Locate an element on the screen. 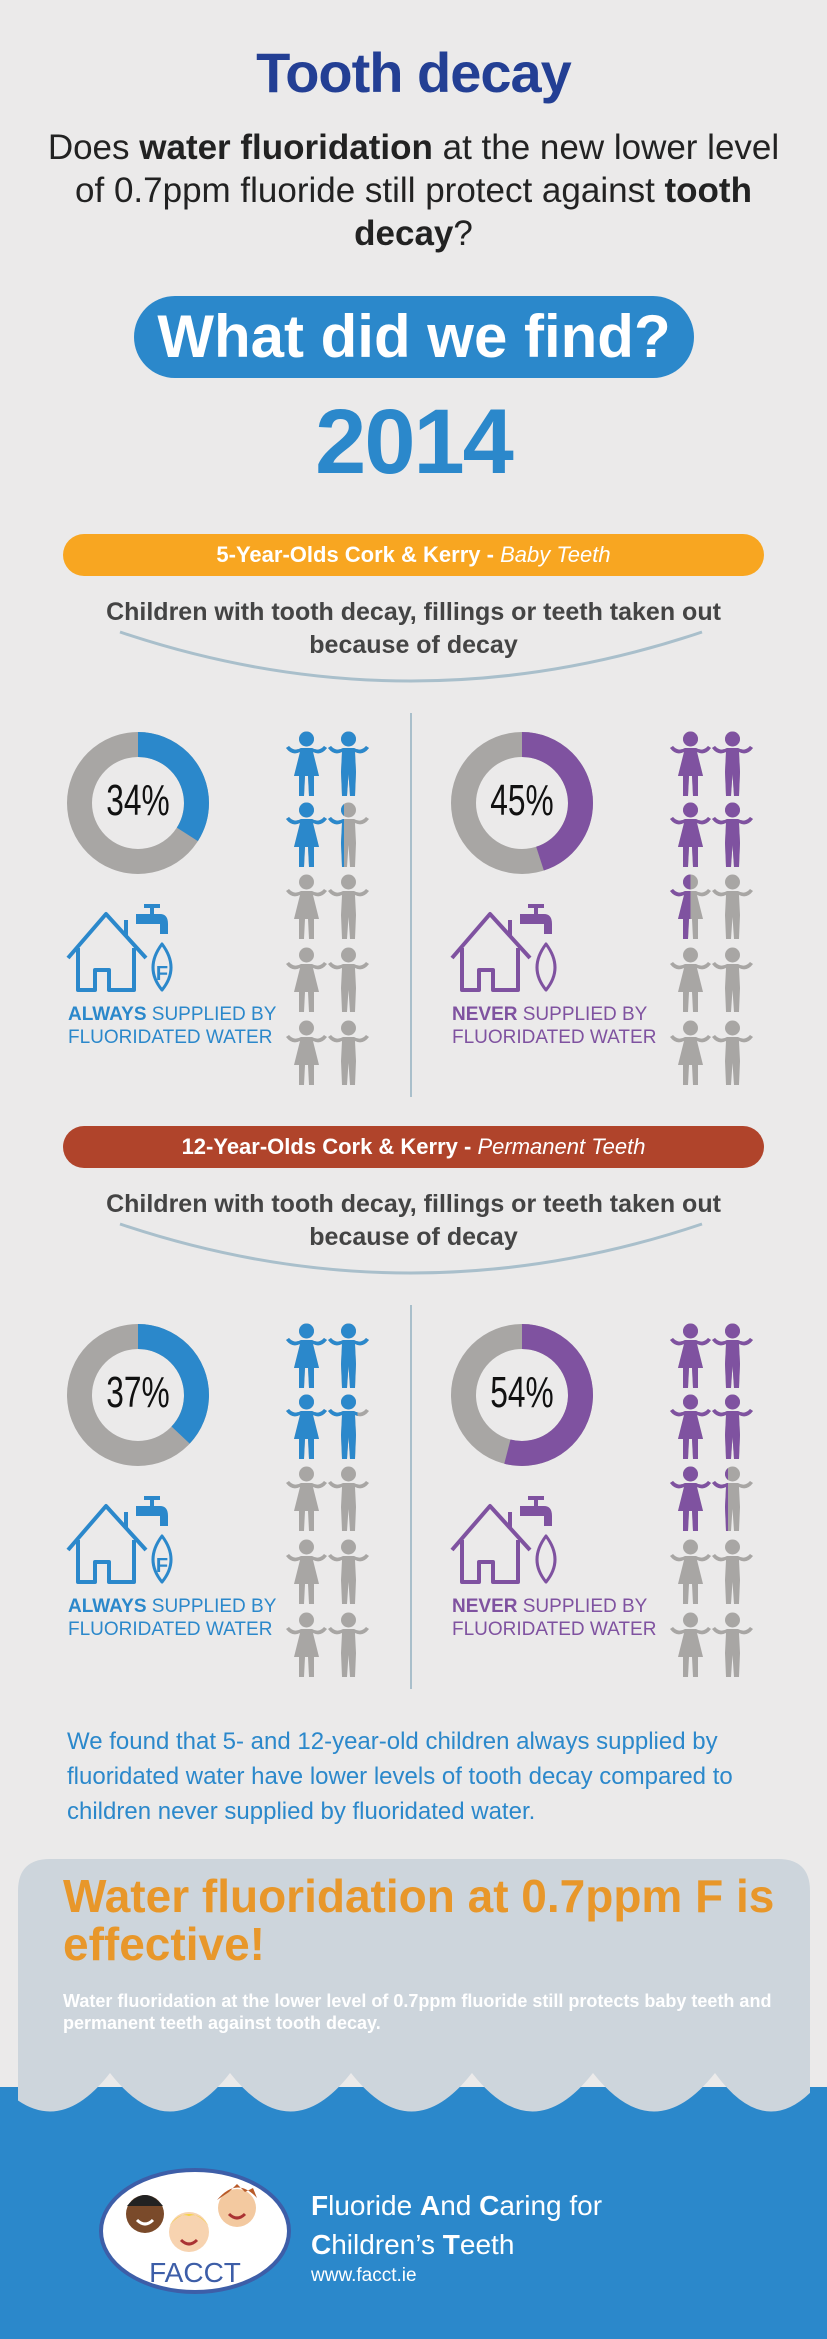  section-subtitle: Permanent Teeth is located at coordinates (561, 1146).